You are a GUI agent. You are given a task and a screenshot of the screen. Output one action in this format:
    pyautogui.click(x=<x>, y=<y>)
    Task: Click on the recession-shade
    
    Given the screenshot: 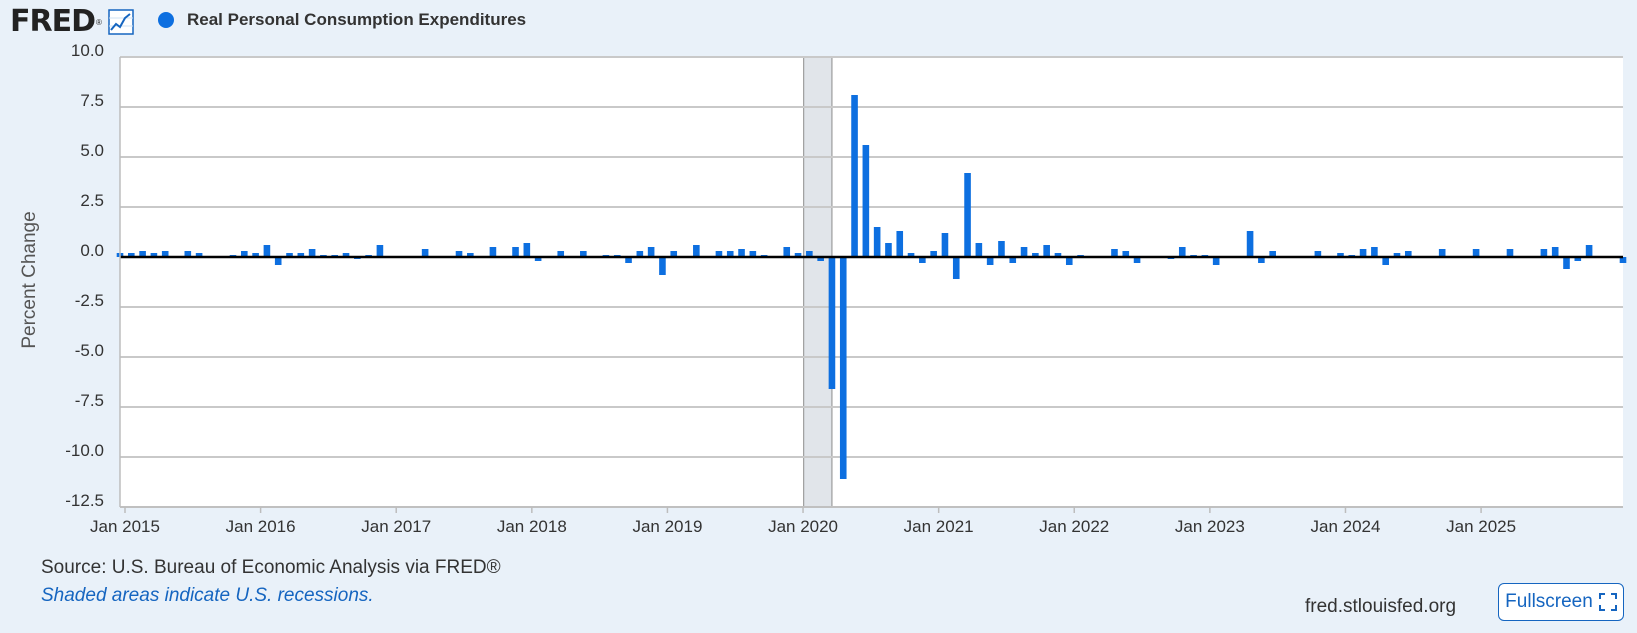 What is the action you would take?
    pyautogui.click(x=818, y=282)
    